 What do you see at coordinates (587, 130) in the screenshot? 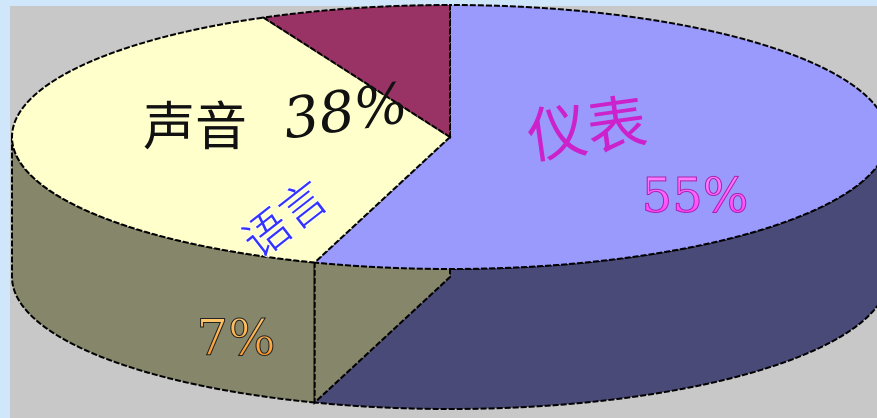
I see `slice-label-1: 仪表` at bounding box center [587, 130].